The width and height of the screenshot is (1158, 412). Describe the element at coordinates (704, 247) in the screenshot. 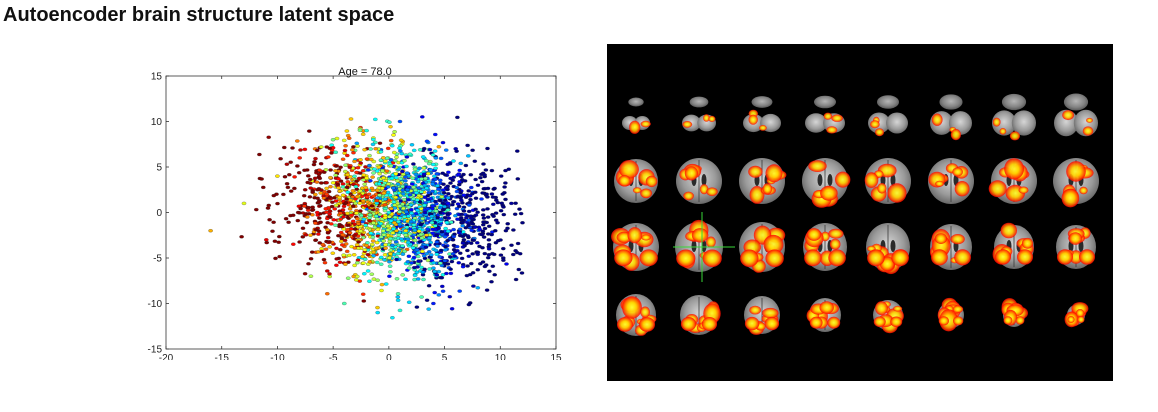

I see `crosshair` at that location.